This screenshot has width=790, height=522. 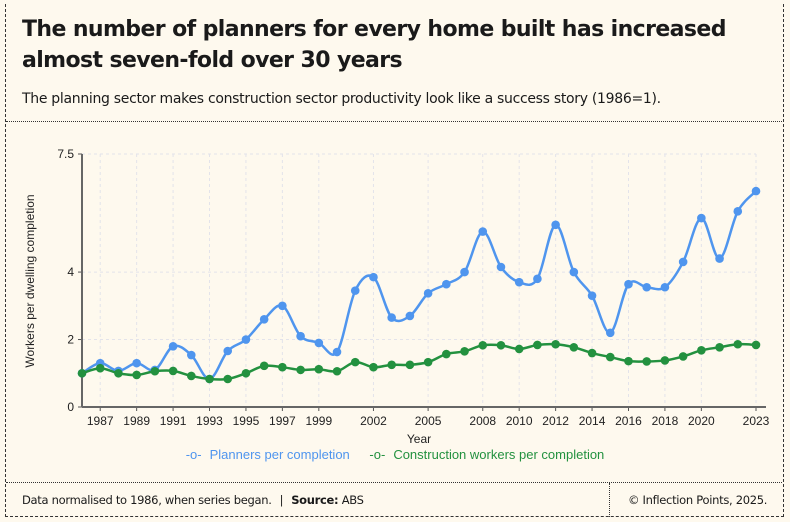 I want to click on y-tick-label: 2, so click(x=70, y=340).